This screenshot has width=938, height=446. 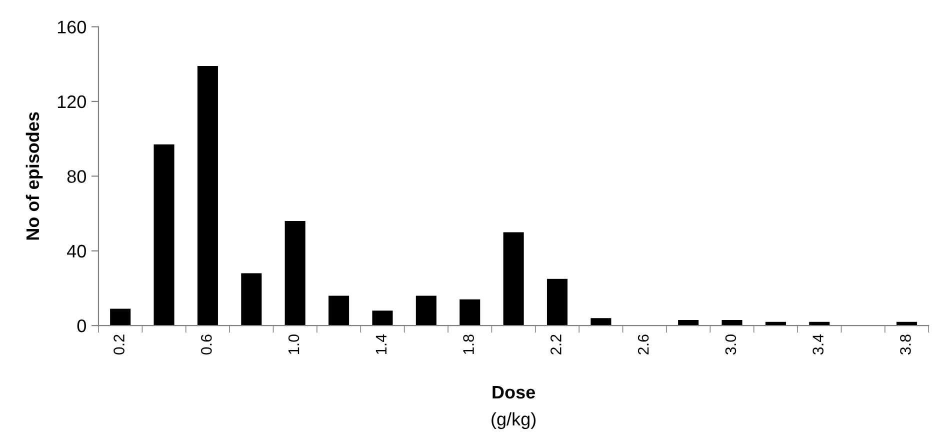 What do you see at coordinates (556, 344) in the screenshot?
I see `x-tick-label: 2.2` at bounding box center [556, 344].